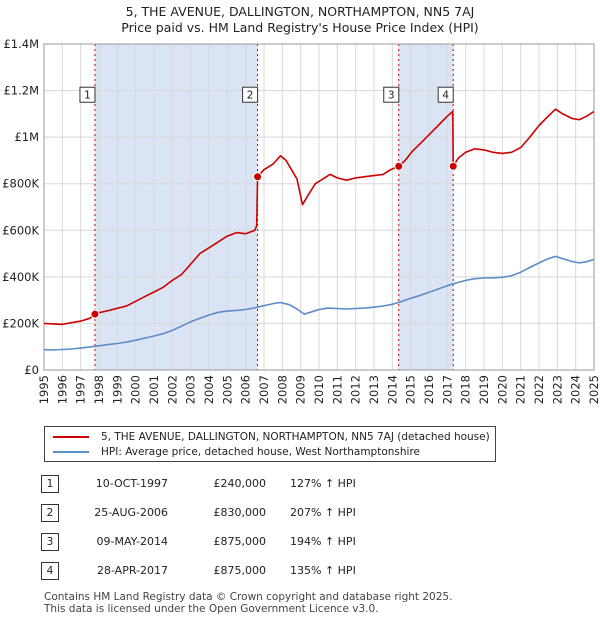 The width and height of the screenshot is (600, 620). What do you see at coordinates (374, 389) in the screenshot?
I see `x-tick-label: 2013` at bounding box center [374, 389].